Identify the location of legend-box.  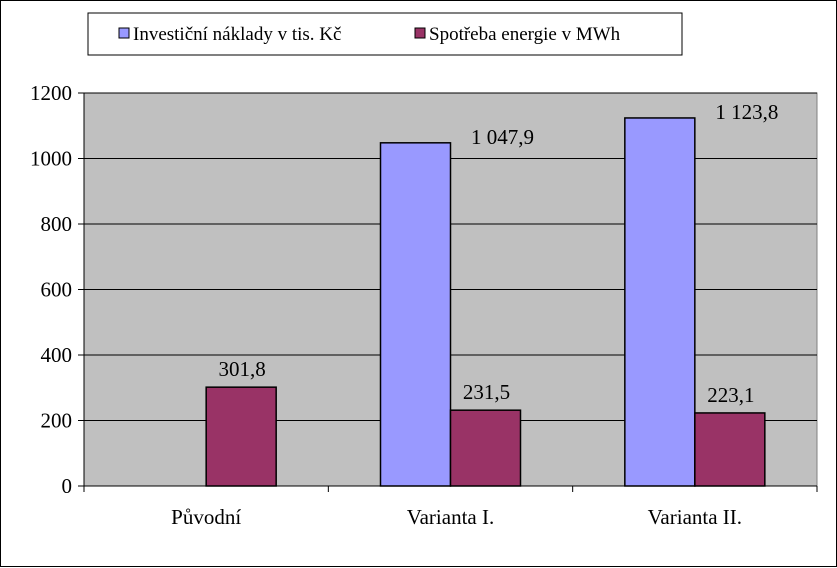
(385, 34).